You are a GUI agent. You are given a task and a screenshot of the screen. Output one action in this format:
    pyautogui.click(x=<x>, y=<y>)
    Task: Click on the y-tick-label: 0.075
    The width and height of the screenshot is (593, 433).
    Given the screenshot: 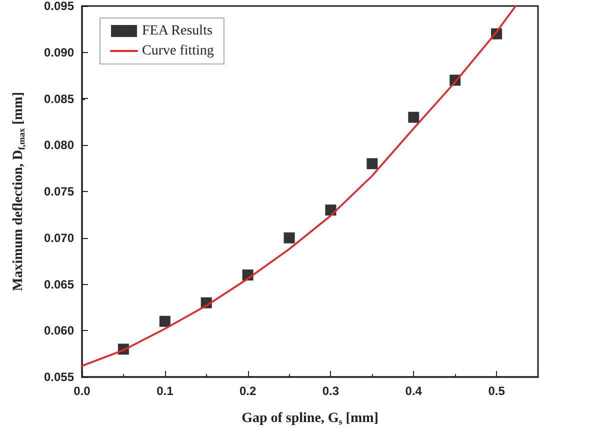 What is the action you would take?
    pyautogui.click(x=59, y=191)
    